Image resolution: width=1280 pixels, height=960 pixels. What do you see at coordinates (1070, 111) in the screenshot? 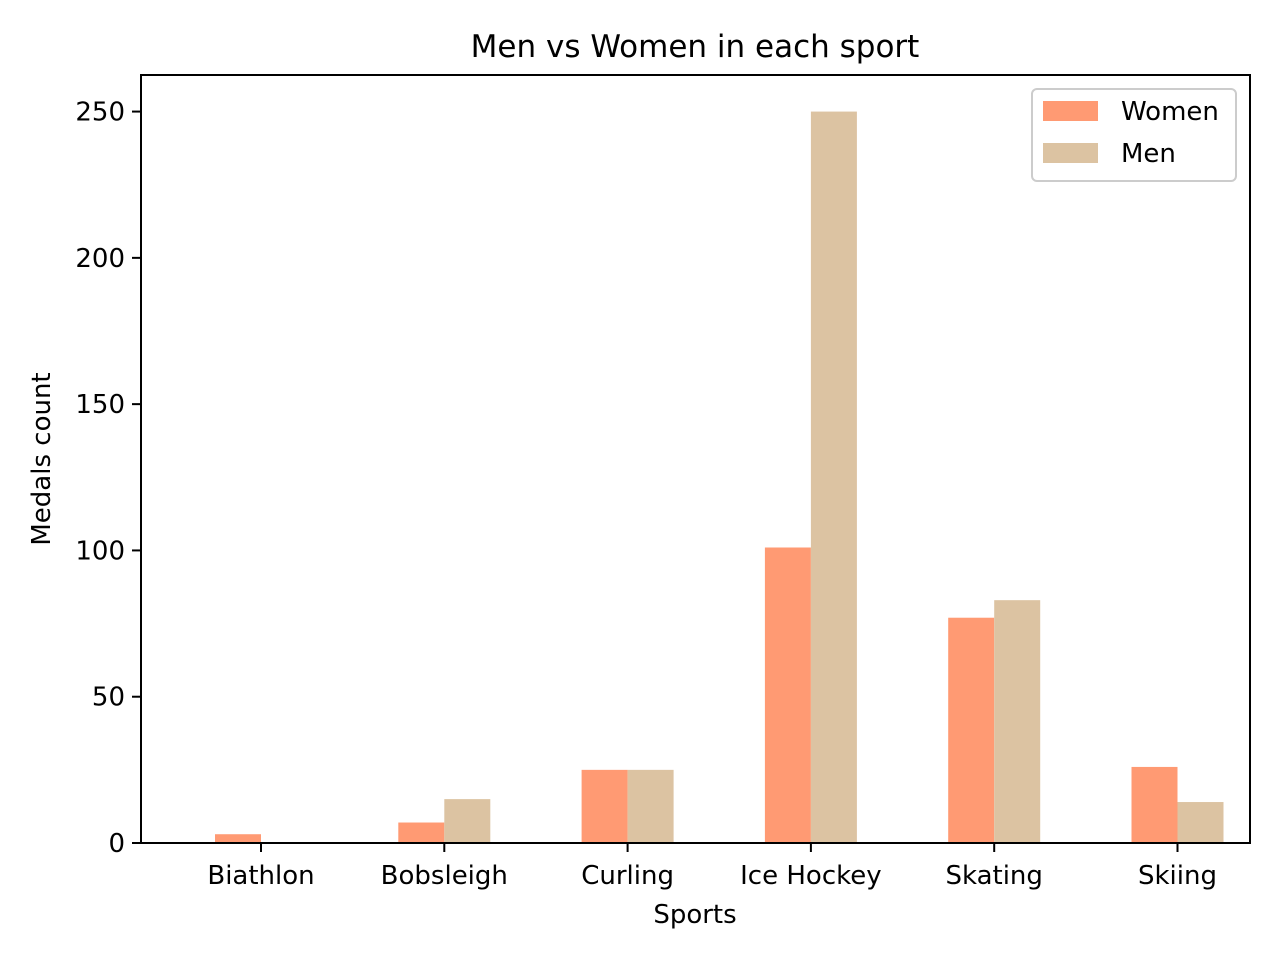
I see `legend-swatch-women` at bounding box center [1070, 111].